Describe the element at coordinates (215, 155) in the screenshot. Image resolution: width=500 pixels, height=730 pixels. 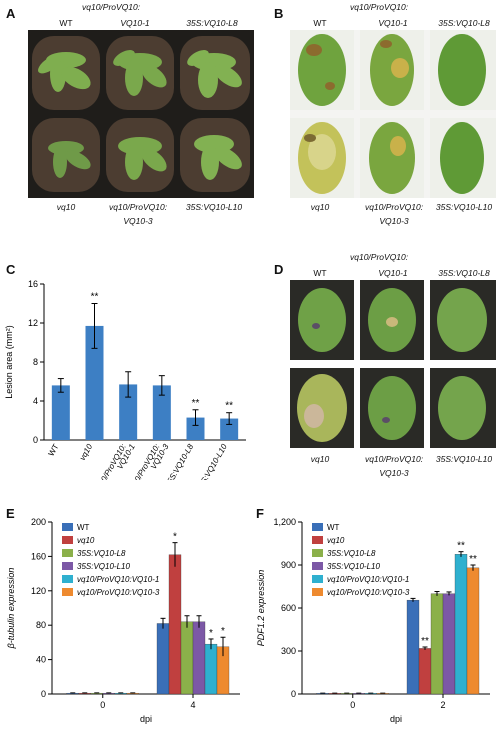
I see `pot-35s-l10` at that location.